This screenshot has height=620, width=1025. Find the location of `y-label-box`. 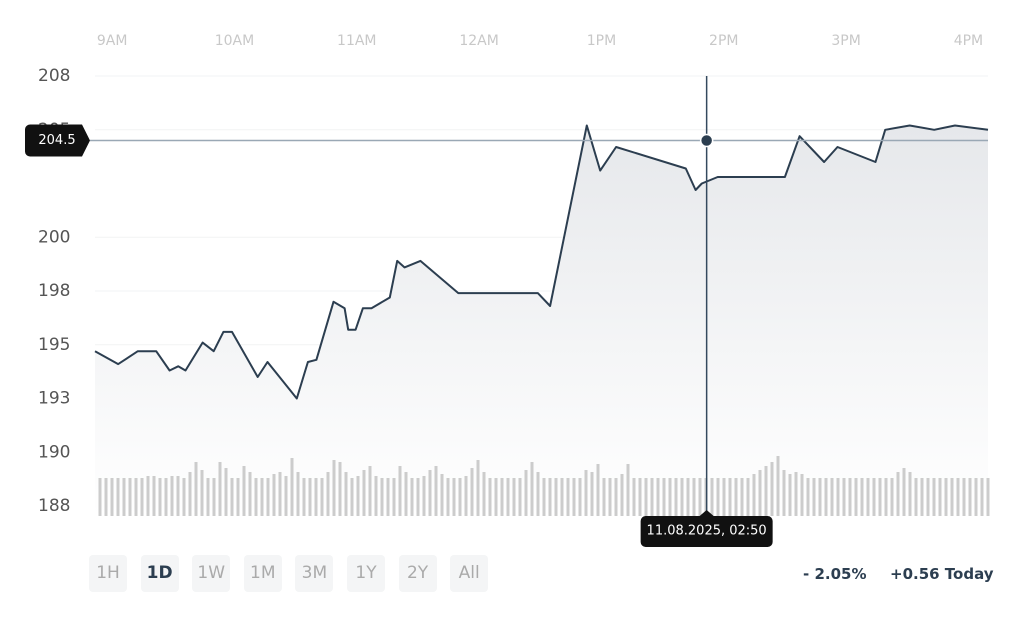

y-label-box is located at coordinates (57, 140).